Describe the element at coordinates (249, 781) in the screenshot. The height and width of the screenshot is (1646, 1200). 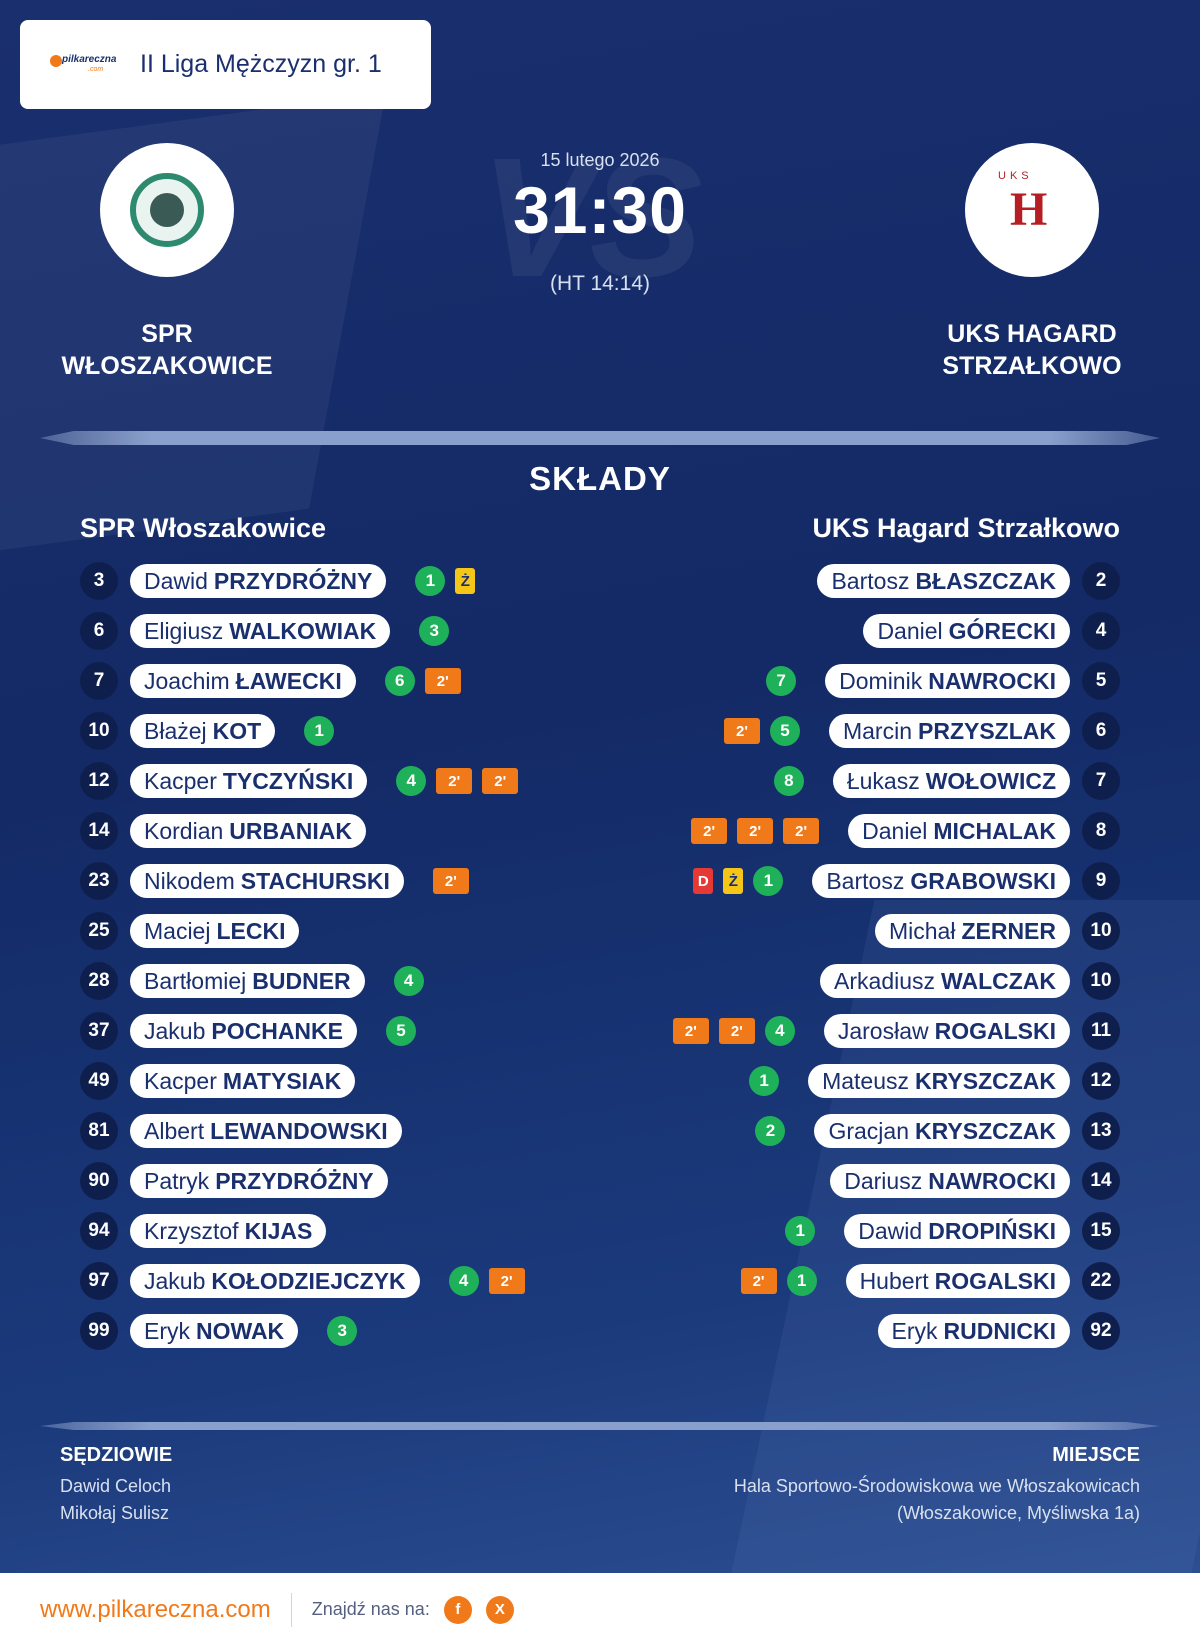
I see `player-name: Kacper TYCZYŃSKI` at that location.